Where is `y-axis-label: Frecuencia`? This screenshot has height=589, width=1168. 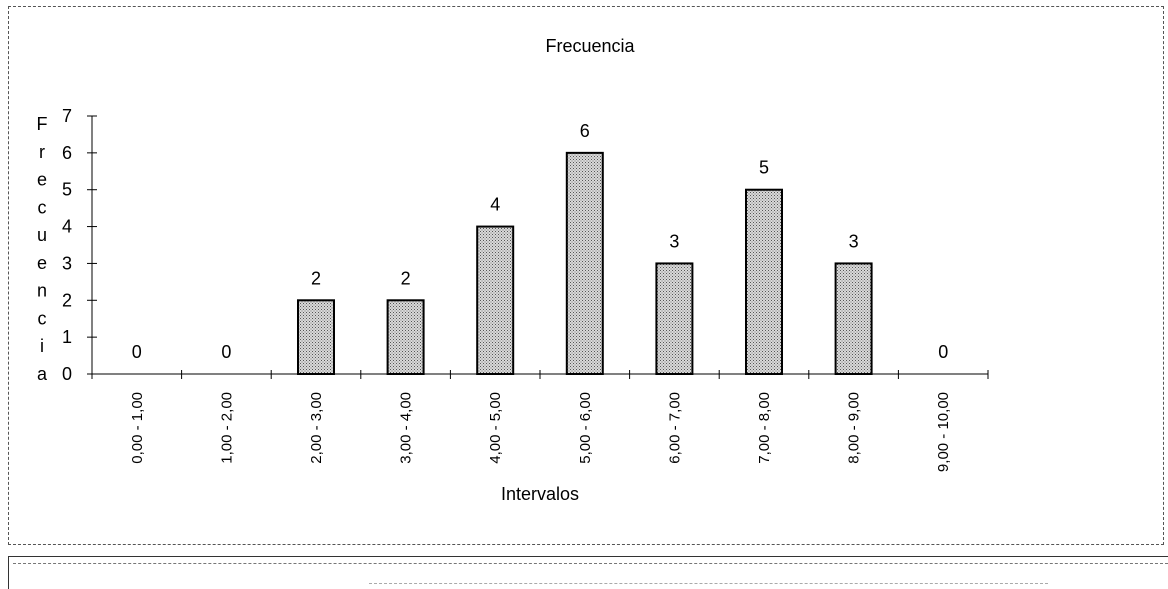 y-axis-label: Frecuencia is located at coordinates (42, 249).